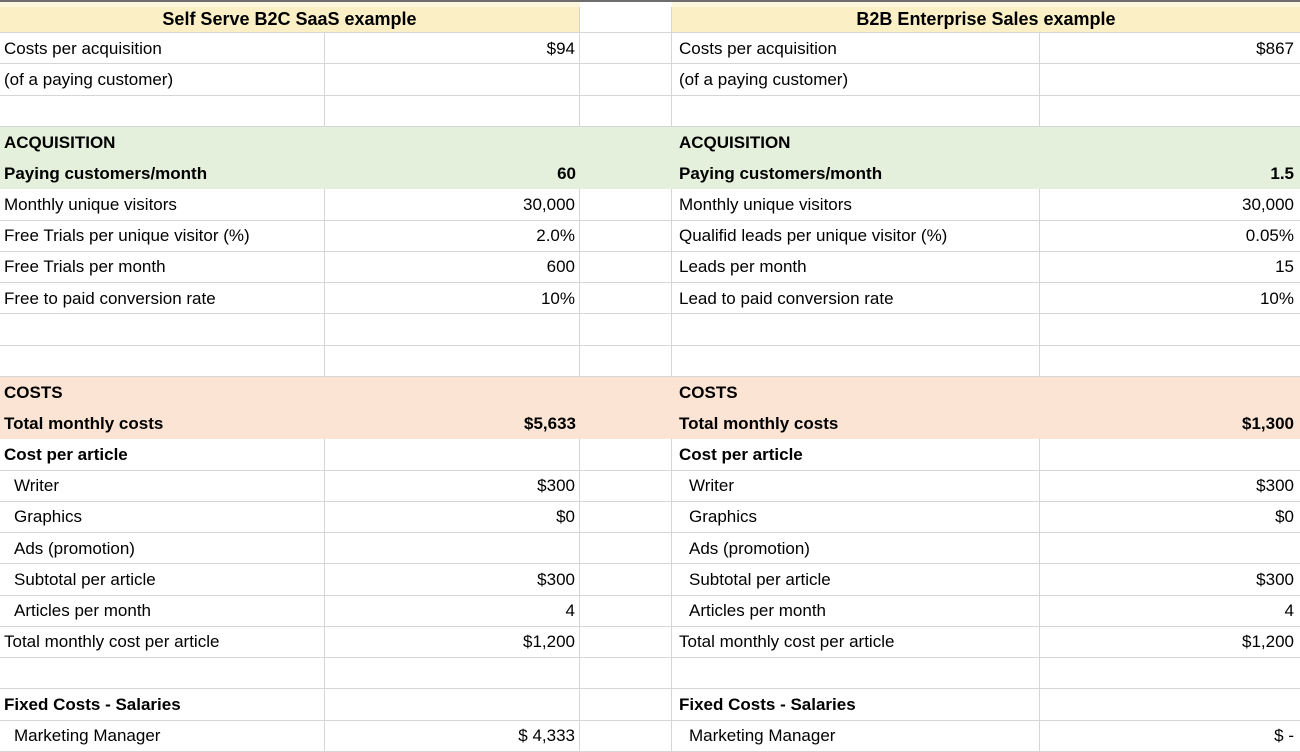 This screenshot has width=1300, height=752. What do you see at coordinates (1268, 424) in the screenshot?
I see `cell-value: $1,300` at bounding box center [1268, 424].